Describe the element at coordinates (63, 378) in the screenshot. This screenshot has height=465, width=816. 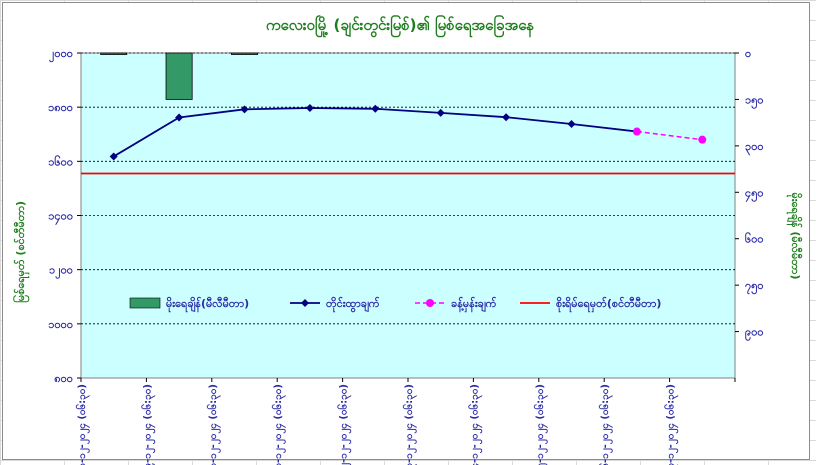
I see `left-tick-label: ၈၀၀` at that location.